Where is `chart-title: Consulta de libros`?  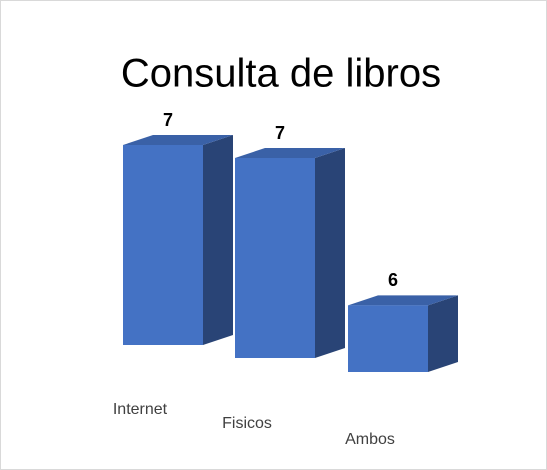
chart-title: Consulta de libros is located at coordinates (281, 74).